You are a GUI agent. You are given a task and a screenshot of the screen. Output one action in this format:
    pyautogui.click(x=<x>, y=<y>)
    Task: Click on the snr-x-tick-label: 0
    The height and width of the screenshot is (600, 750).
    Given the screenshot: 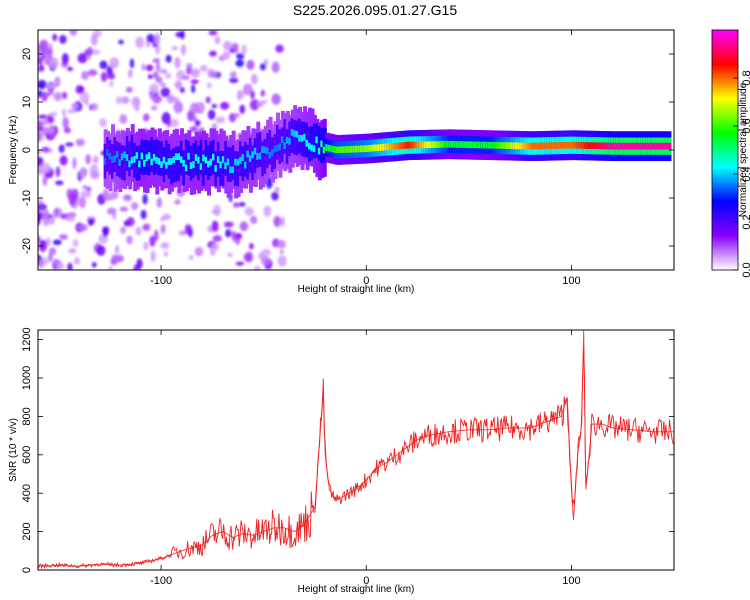 What is the action you would take?
    pyautogui.click(x=366, y=581)
    